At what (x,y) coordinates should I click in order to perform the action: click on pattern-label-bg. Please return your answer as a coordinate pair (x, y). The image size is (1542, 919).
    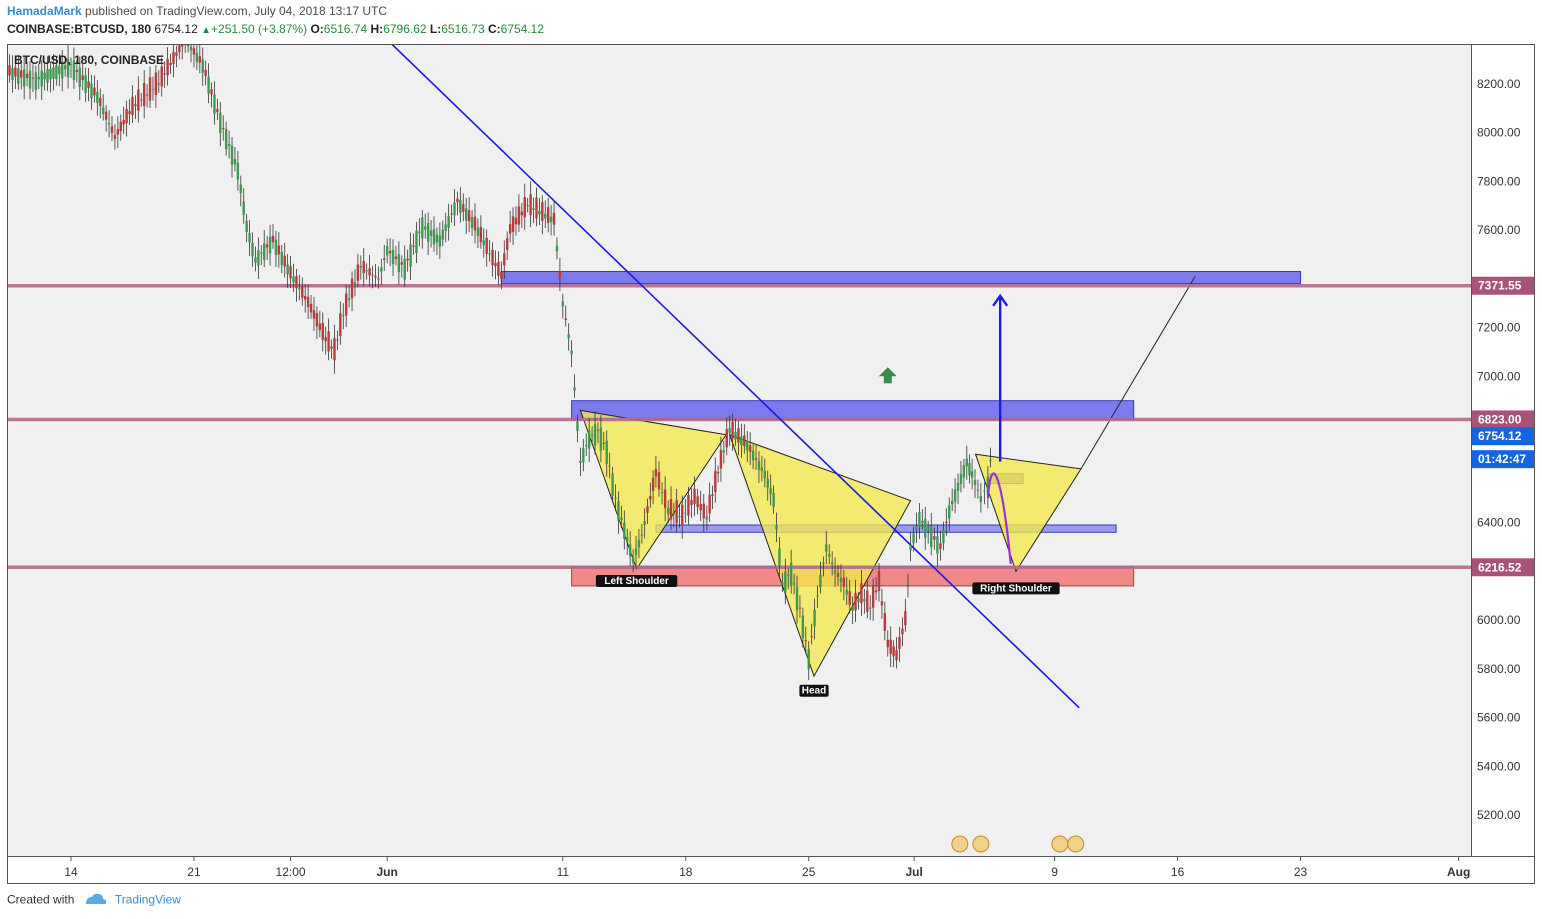
    Looking at the image, I should click on (814, 690).